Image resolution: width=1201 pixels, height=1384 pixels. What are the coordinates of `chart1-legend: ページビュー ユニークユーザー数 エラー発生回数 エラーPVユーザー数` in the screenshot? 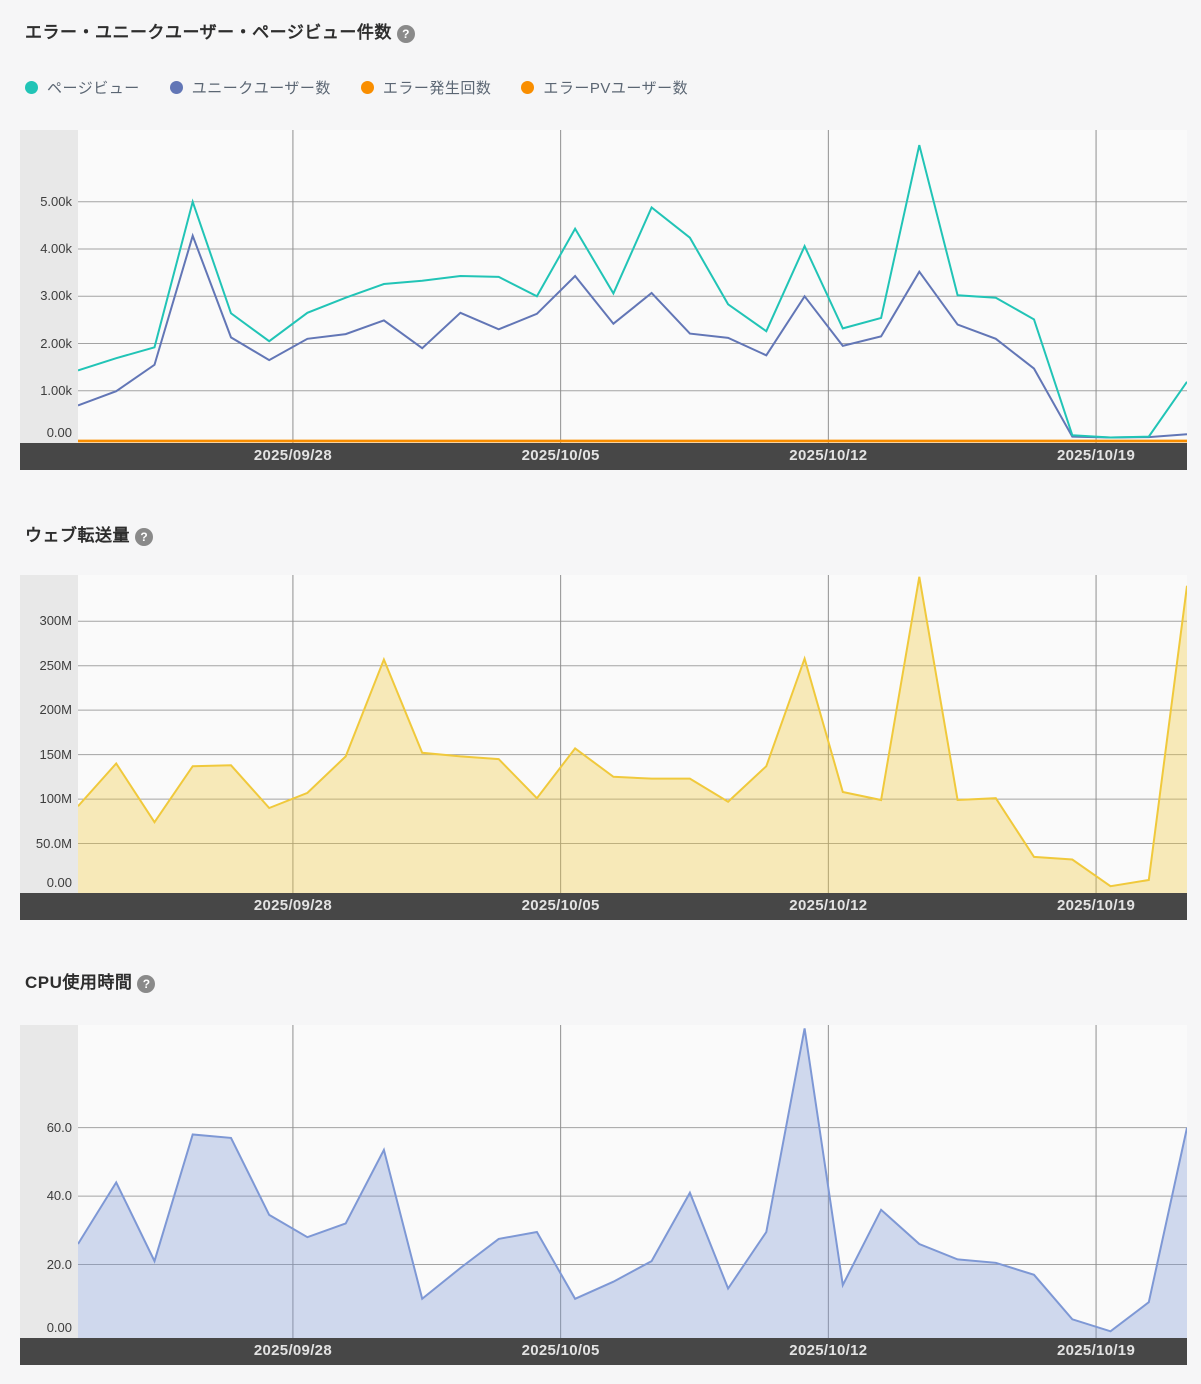 It's located at (613, 87).